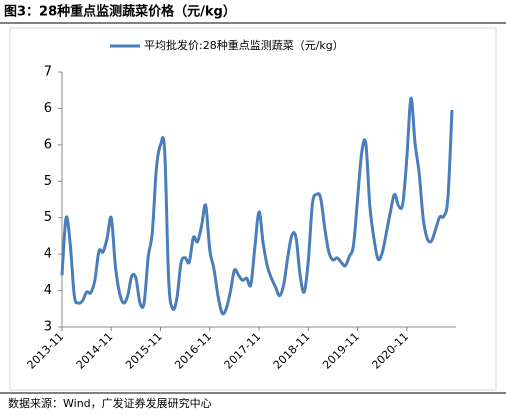 The height and width of the screenshot is (415, 506). Describe the element at coordinates (193, 351) in the screenshot. I see `x-tick-label: 2016-11` at that location.